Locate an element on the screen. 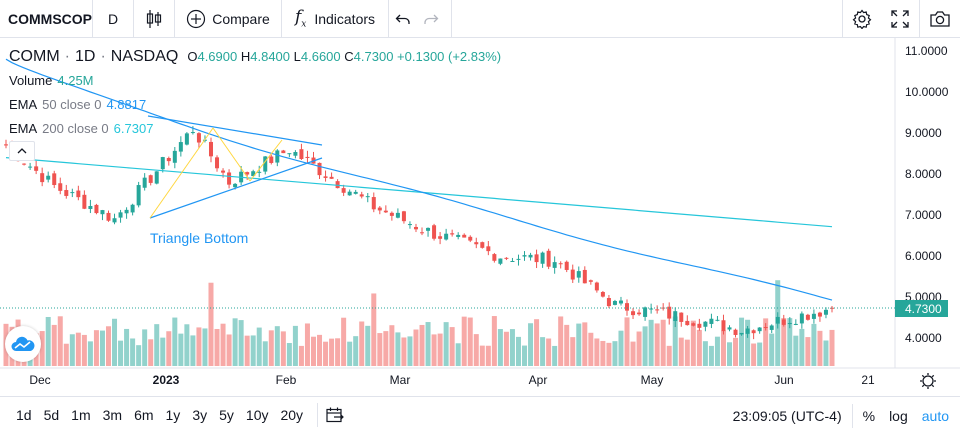  legend-symbol: COMM is located at coordinates (34, 56).